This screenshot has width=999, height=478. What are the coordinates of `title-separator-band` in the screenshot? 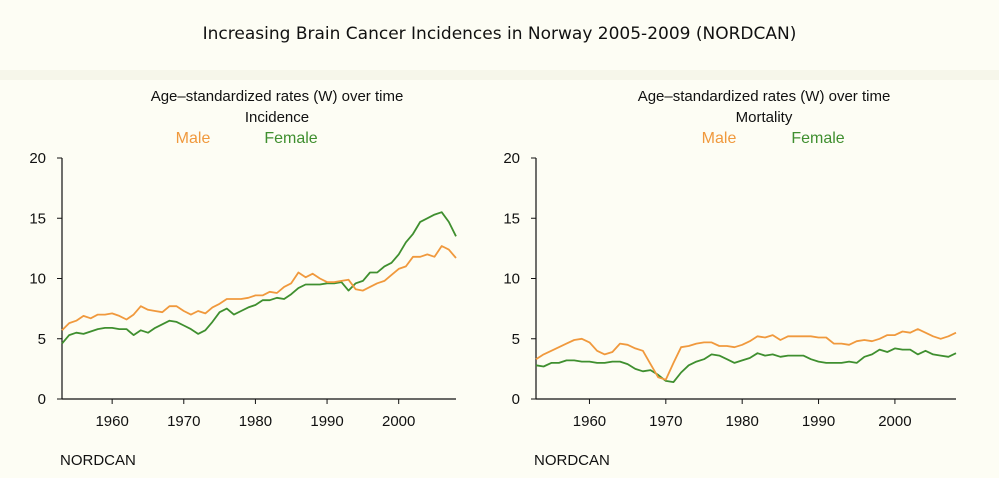 It's located at (499, 75).